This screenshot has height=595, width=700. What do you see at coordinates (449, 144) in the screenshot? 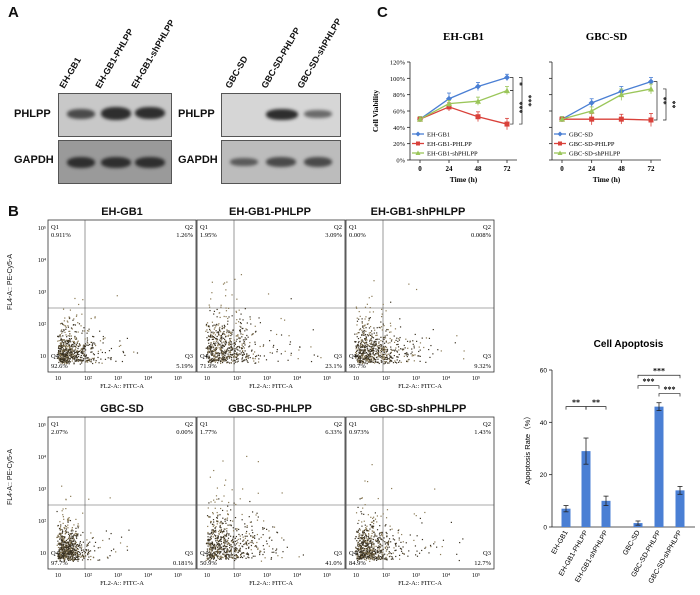
I see `legend-label: EH-GB1-PHLPP` at bounding box center [449, 144].